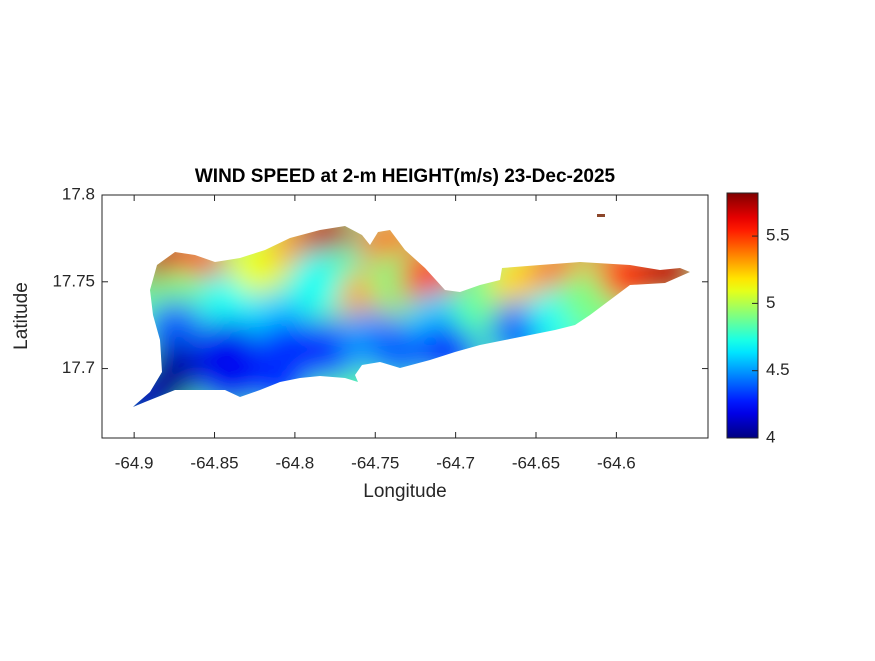  Describe the element at coordinates (455, 462) in the screenshot. I see `x-tick-label: -64.7` at that location.